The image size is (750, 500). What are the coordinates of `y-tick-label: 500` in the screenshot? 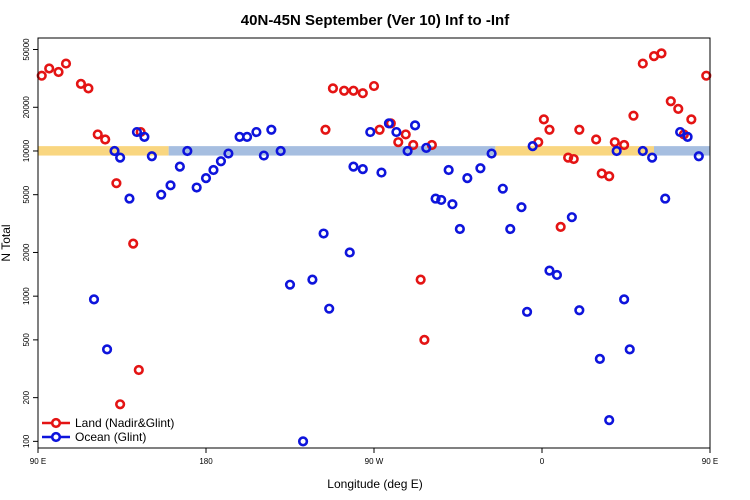 It's located at (26, 340).